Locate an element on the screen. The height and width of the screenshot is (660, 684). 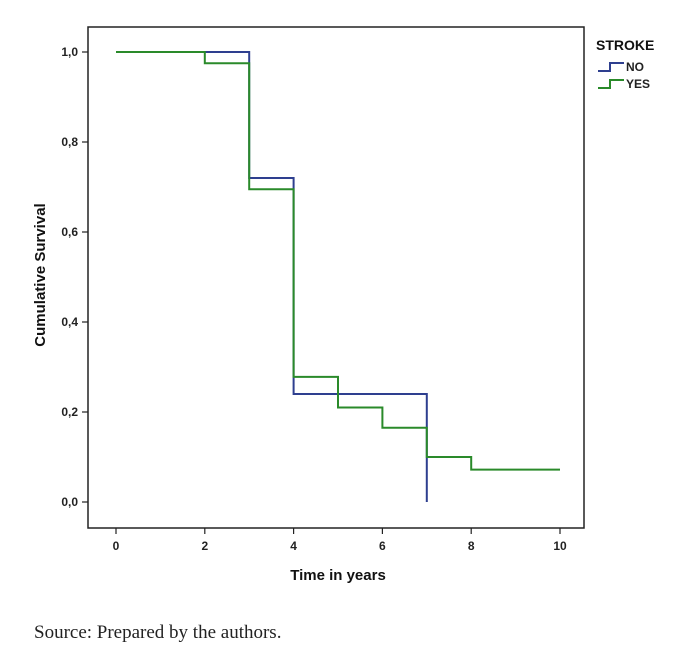
source-note: Source: Prepared by the authors. is located at coordinates (158, 632).